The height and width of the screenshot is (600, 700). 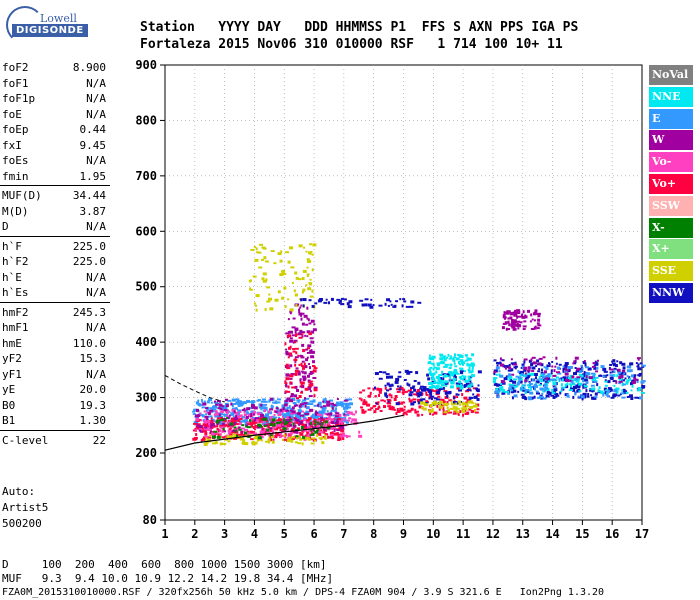 I want to click on parameter-name: yE, so click(x=9, y=389).